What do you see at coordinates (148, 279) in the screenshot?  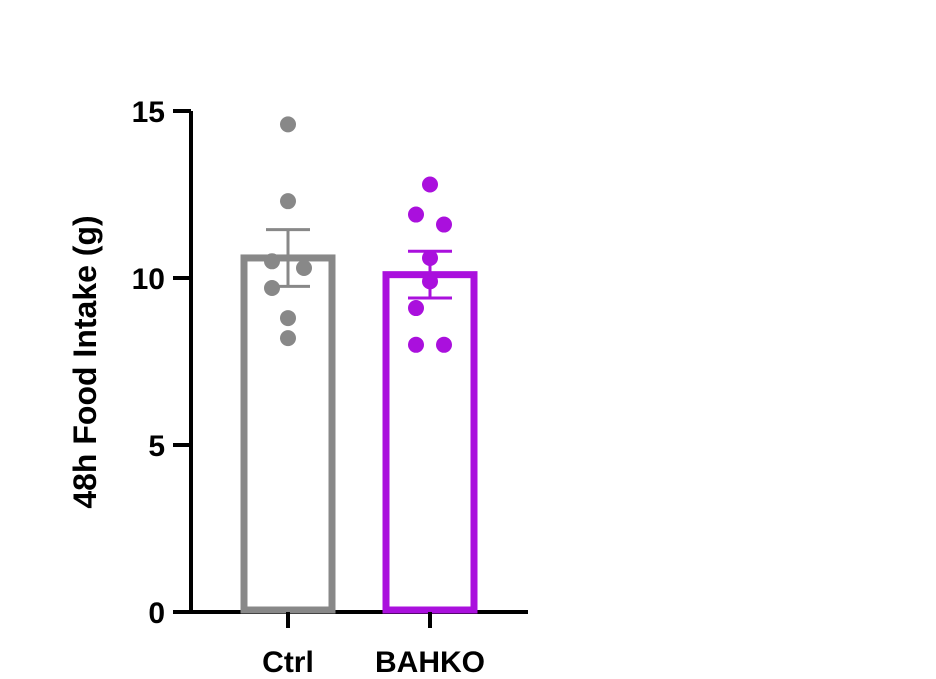 I see `y-tick-label: 10` at bounding box center [148, 279].